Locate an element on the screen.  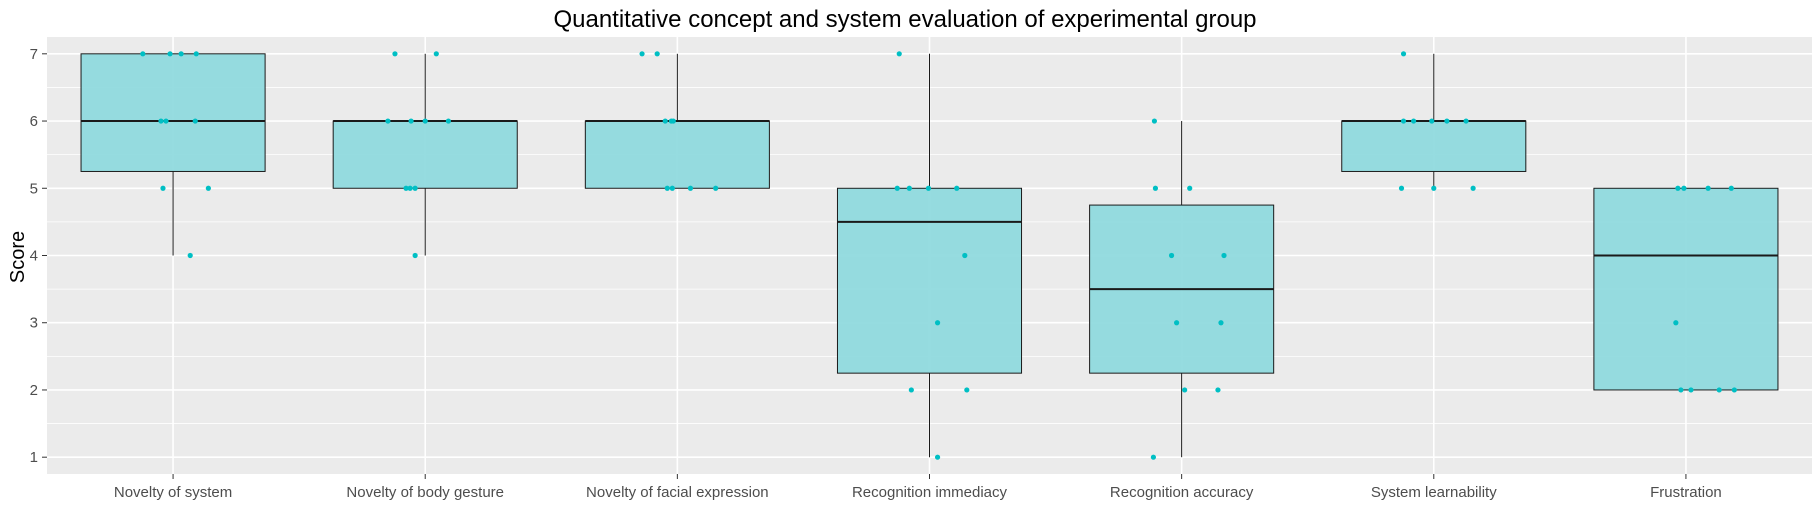
y-tick-label: 2 is located at coordinates (34, 390).